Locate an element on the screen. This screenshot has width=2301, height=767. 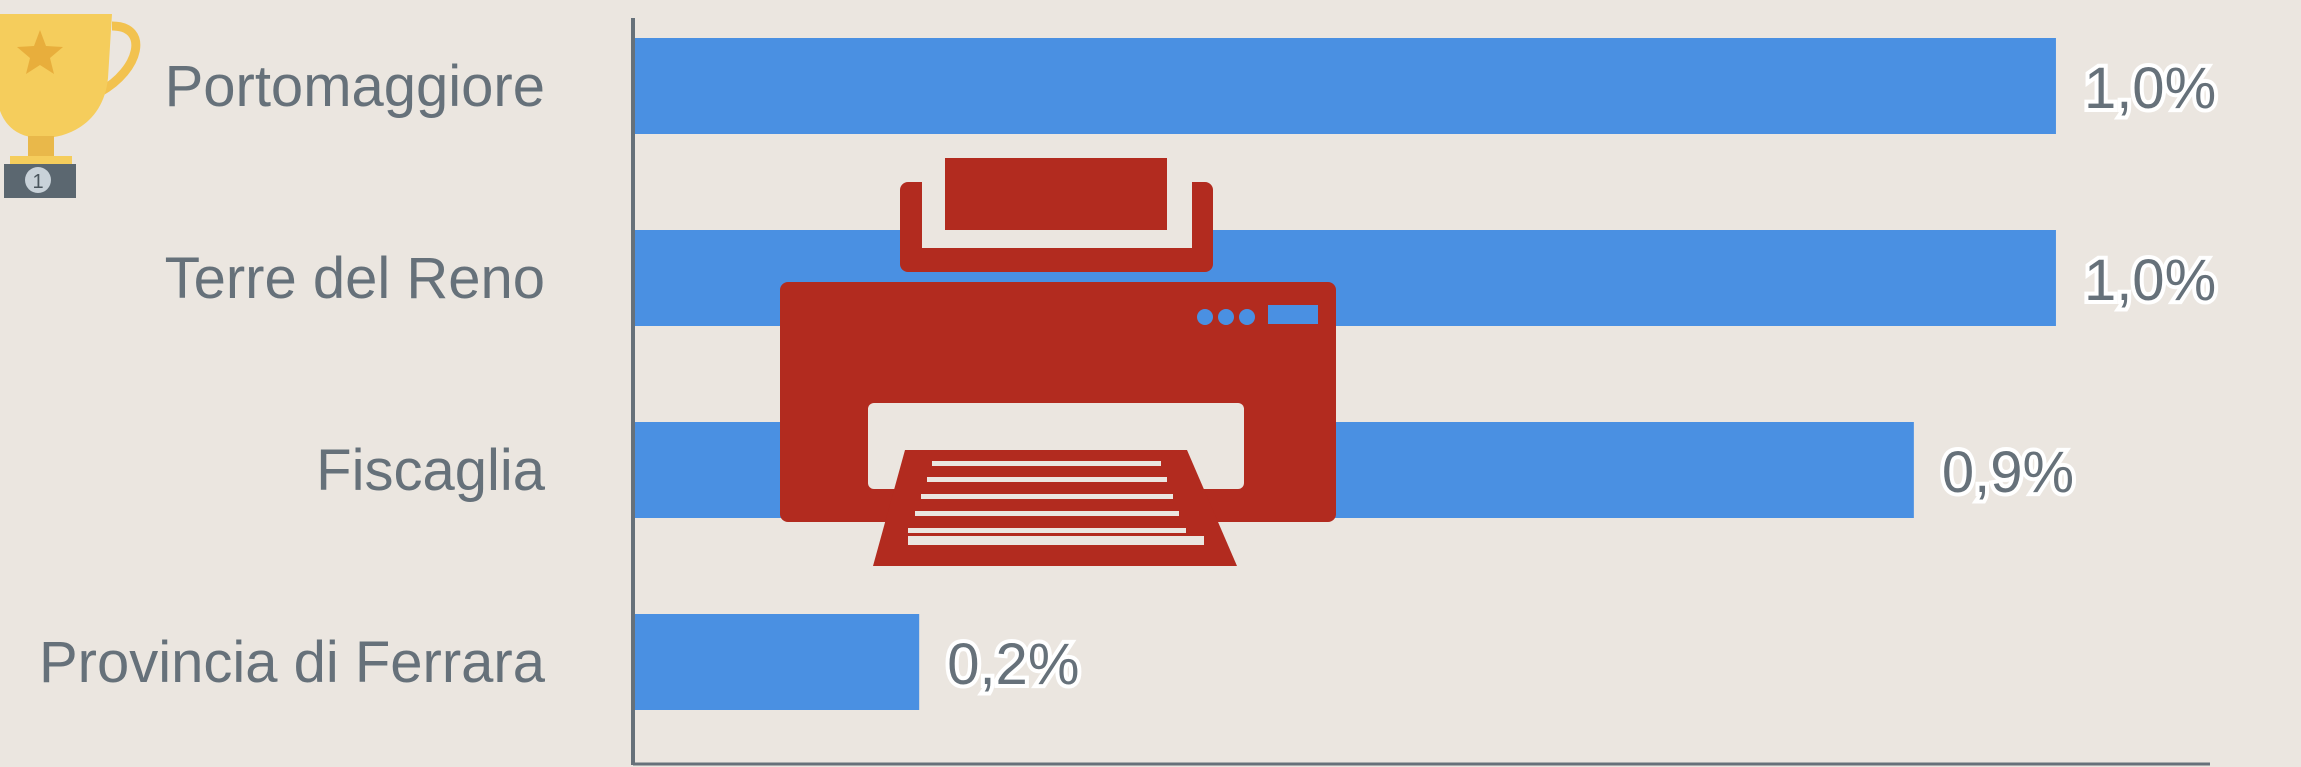
category-label: Provincia di Ferrara is located at coordinates (292, 662).